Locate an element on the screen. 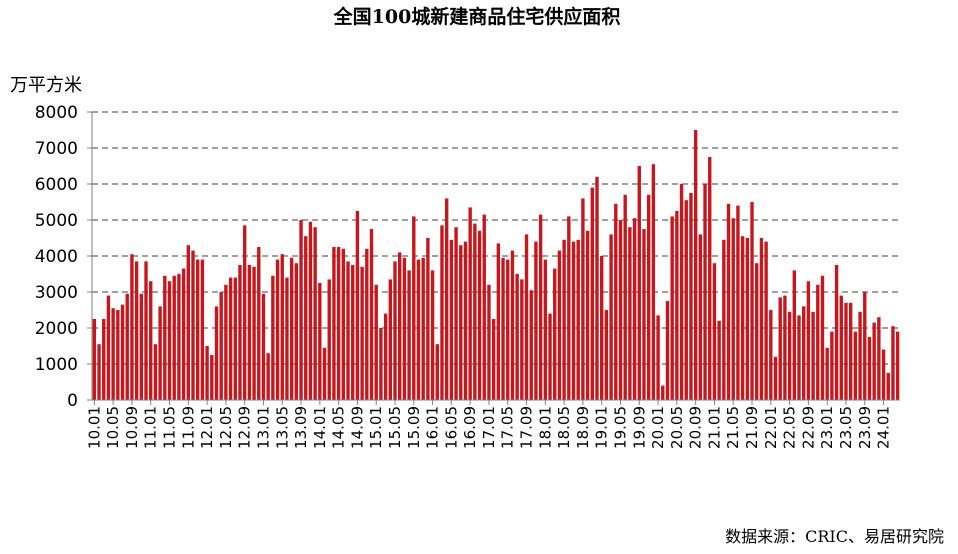 The image size is (958, 554). x-tick-label: 16.09 is located at coordinates (470, 427).